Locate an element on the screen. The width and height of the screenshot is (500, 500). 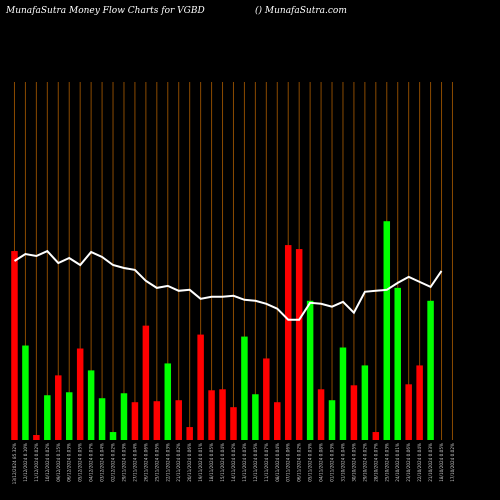
x-tick-label: 04/12/2024 0.07% is located at coordinates (91, 462).